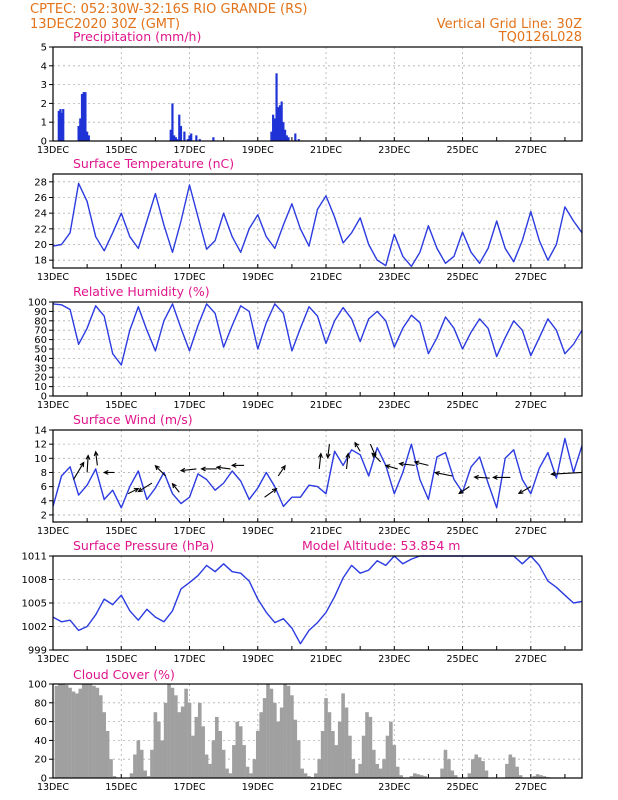 This screenshot has height=800, width=618. Describe the element at coordinates (34, 604) in the screenshot. I see `y-tick-label: 1005` at that location.